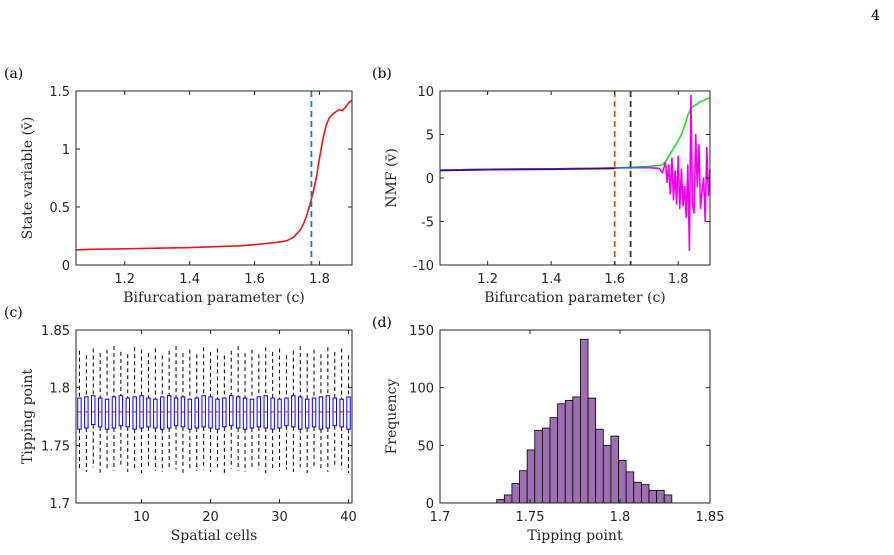 This screenshot has width=894, height=555. I want to click on x-tick-label: 40, so click(348, 517).